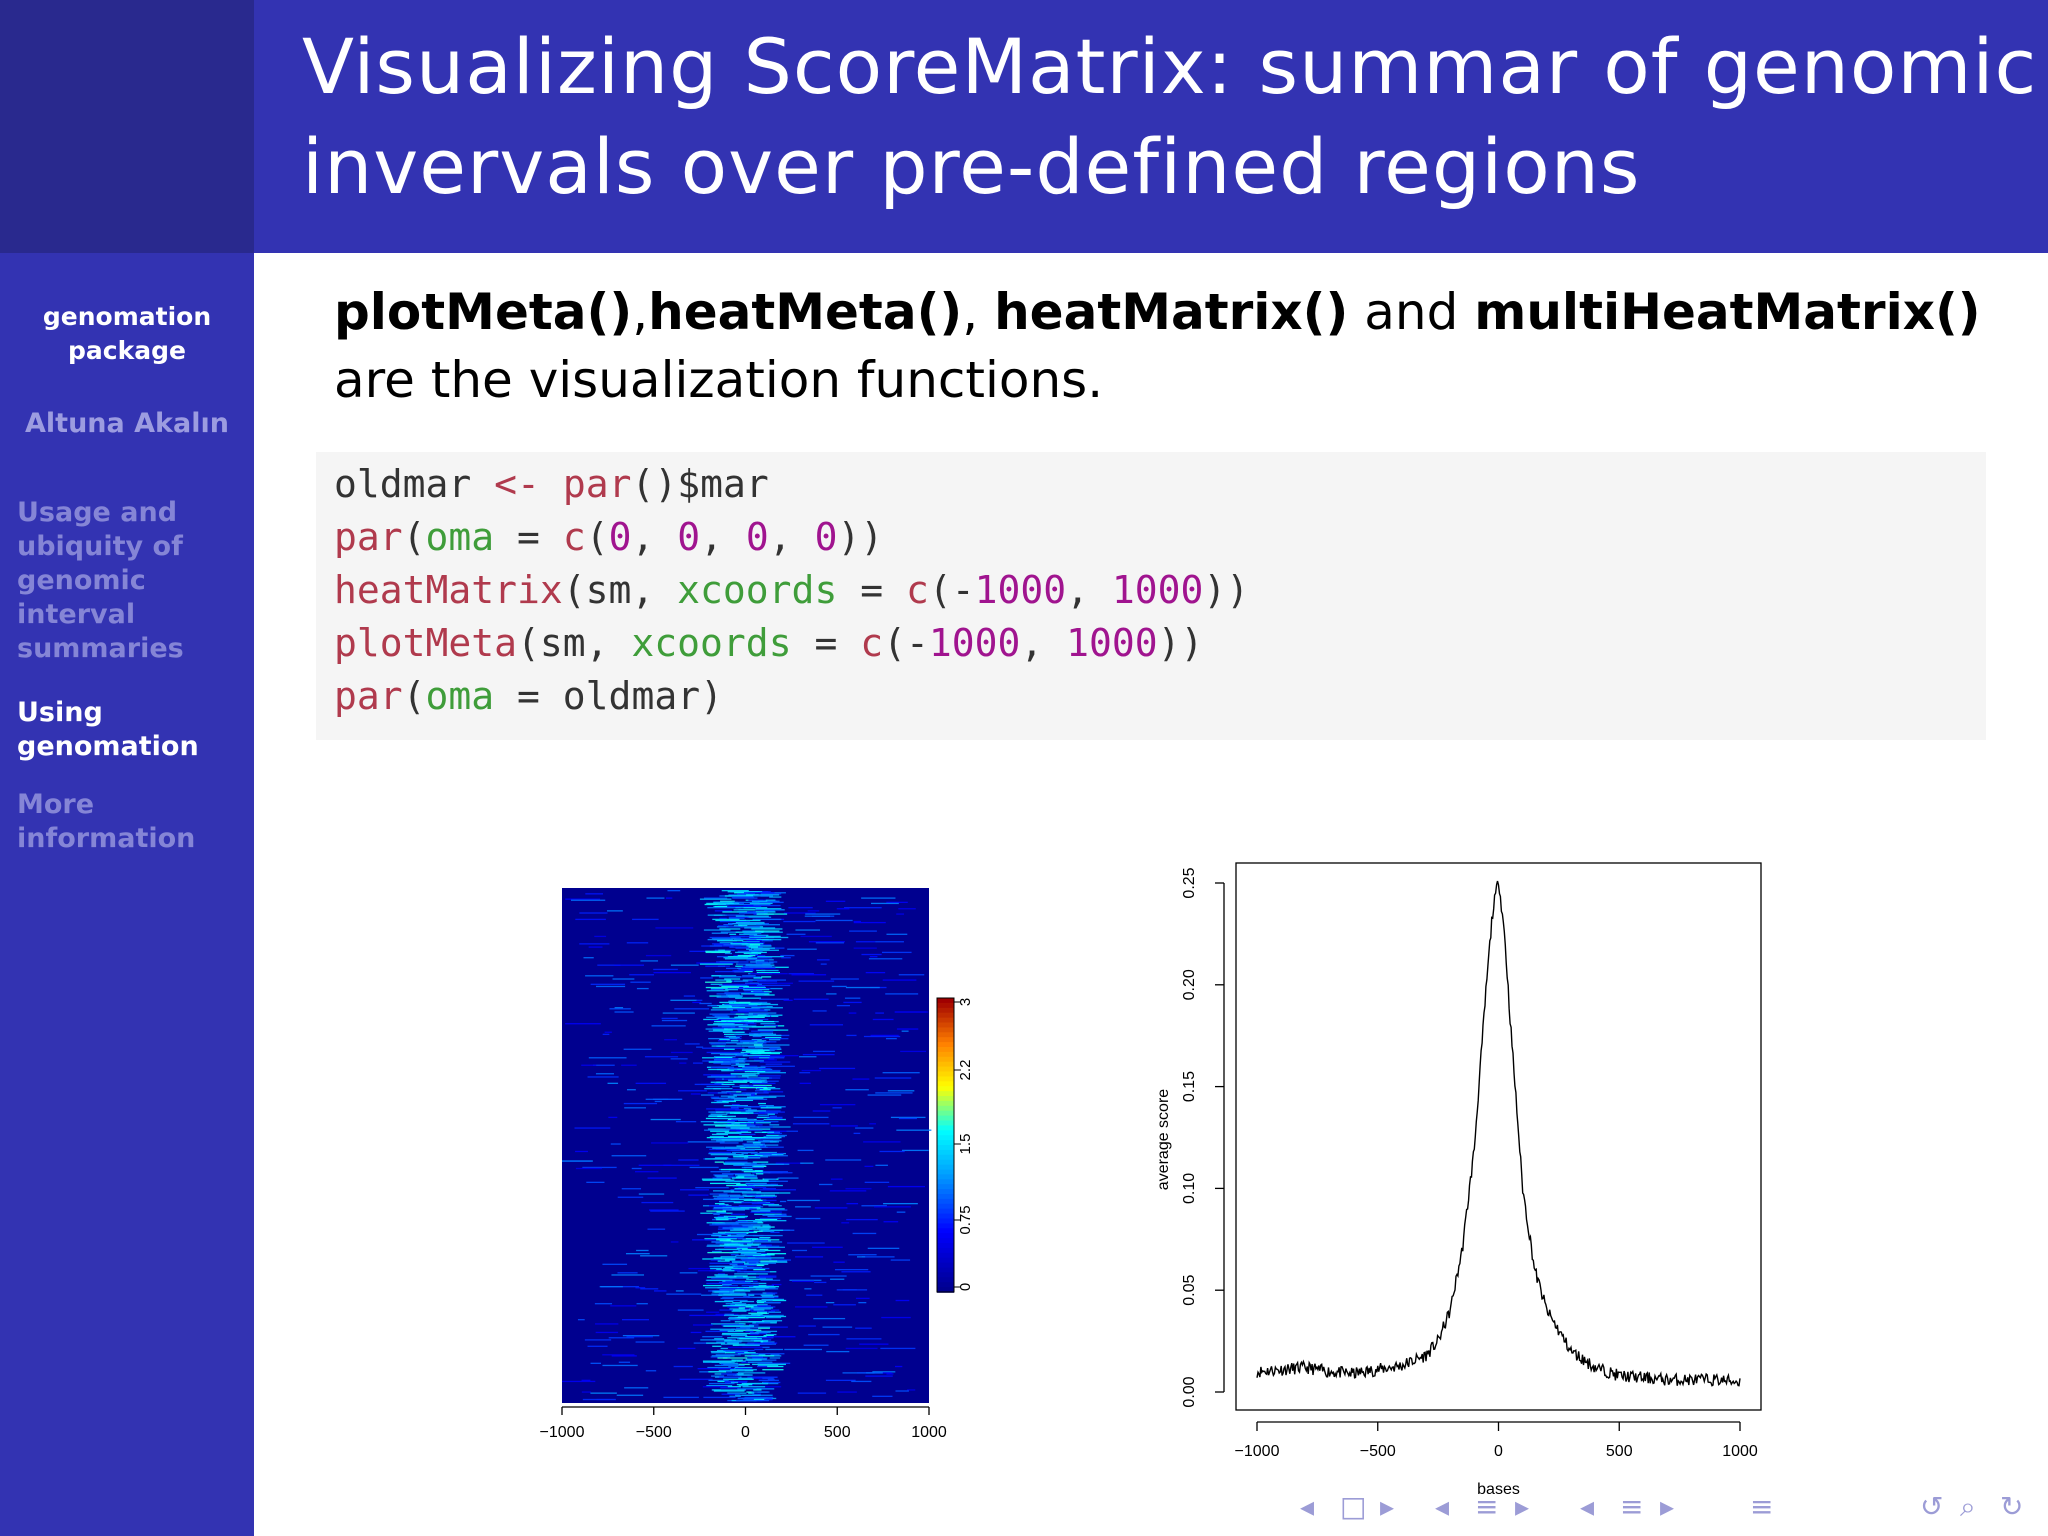 This screenshot has height=1536, width=2048. What do you see at coordinates (127, 316) in the screenshot?
I see `package-name-line1: genomation` at bounding box center [127, 316].